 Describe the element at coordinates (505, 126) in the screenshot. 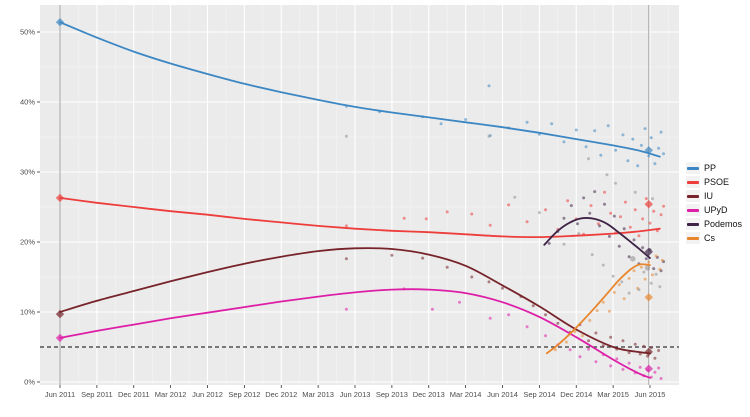

I see `scatter-pp` at that location.